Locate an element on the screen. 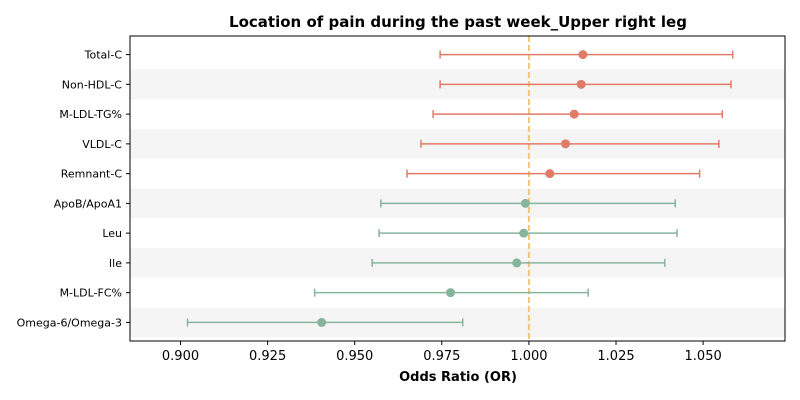 This screenshot has height=400, width=800. y-tick-label: Leu is located at coordinates (112, 233).